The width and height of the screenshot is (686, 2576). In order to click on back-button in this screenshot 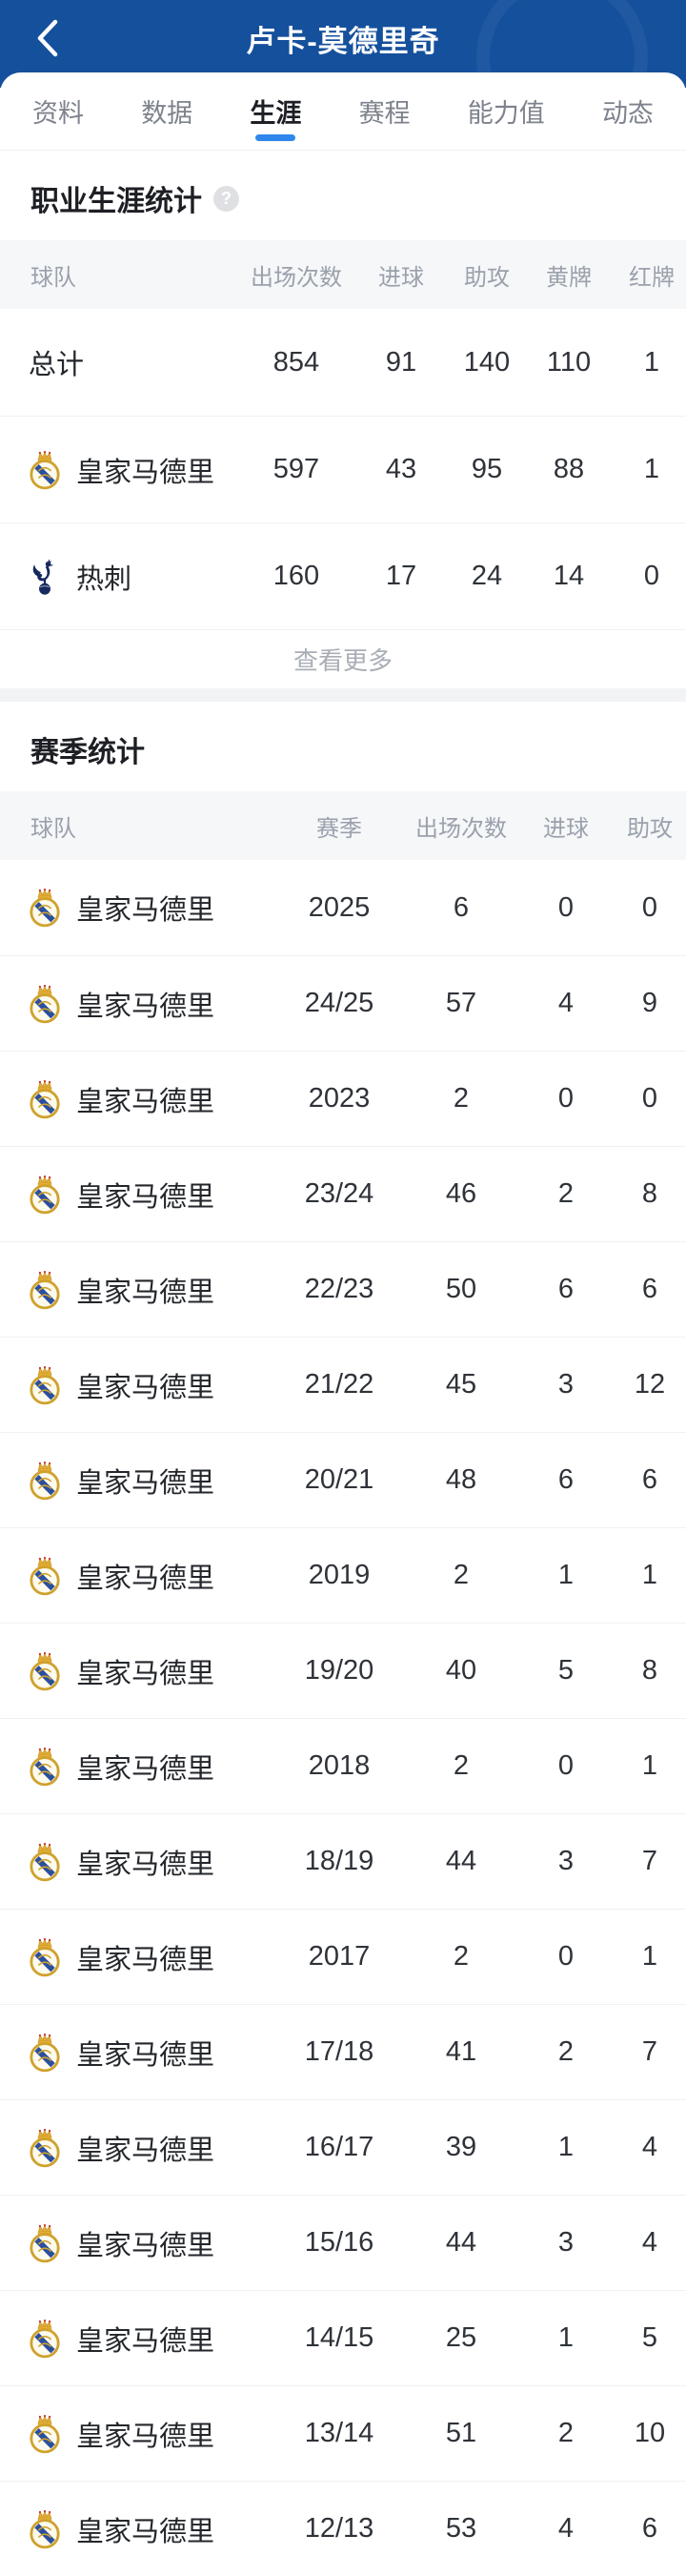, I will do `click(47, 38)`.